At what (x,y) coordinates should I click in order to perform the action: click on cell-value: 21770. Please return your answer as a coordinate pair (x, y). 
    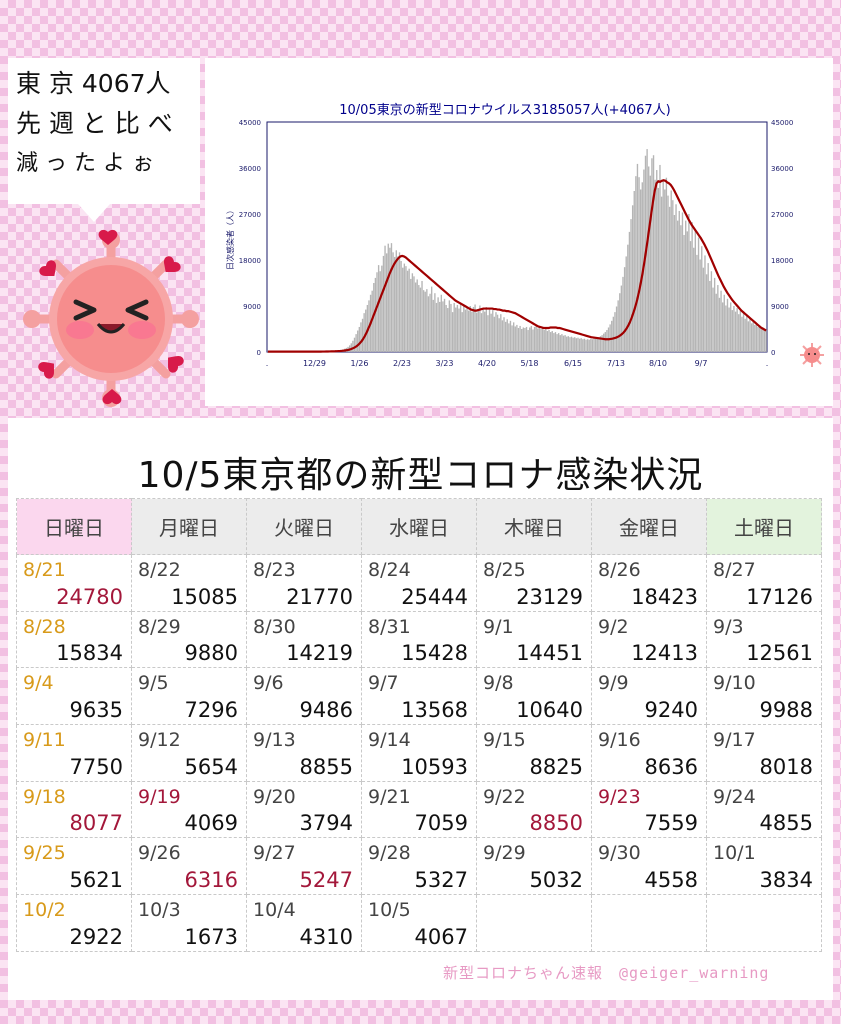
    Looking at the image, I should click on (319, 596).